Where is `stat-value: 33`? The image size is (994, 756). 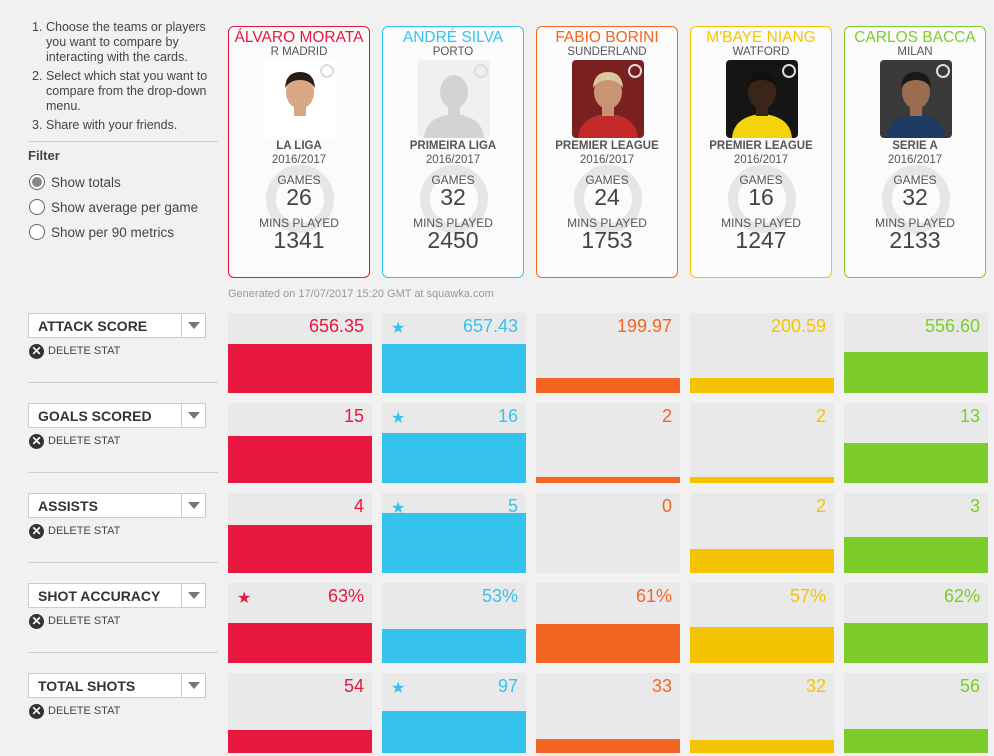
stat-value: 33 is located at coordinates (661, 686).